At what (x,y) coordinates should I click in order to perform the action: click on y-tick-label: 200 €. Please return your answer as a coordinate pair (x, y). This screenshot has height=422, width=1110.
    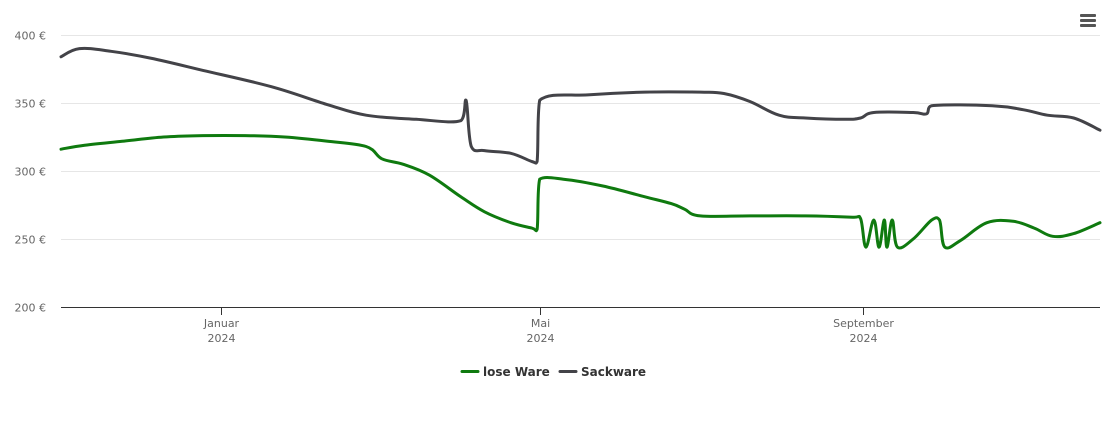
    Looking at the image, I should click on (31, 308).